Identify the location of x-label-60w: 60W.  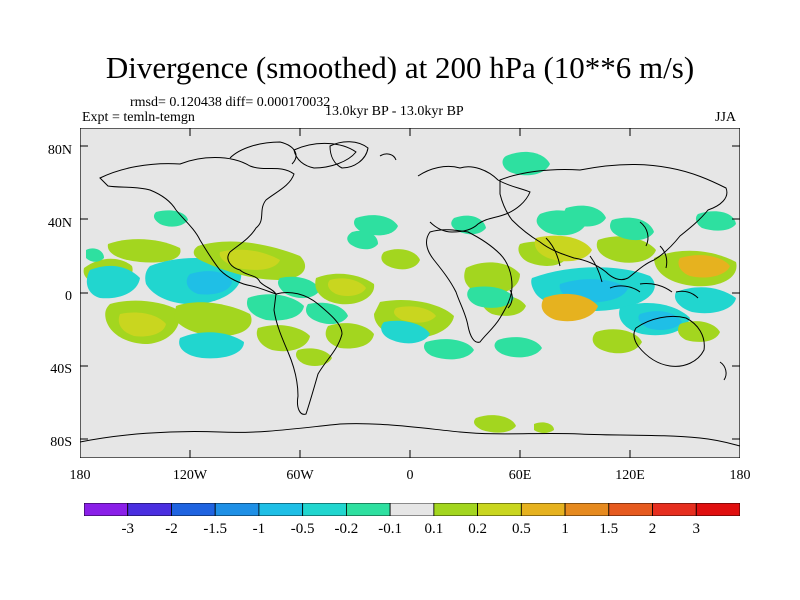
(300, 475).